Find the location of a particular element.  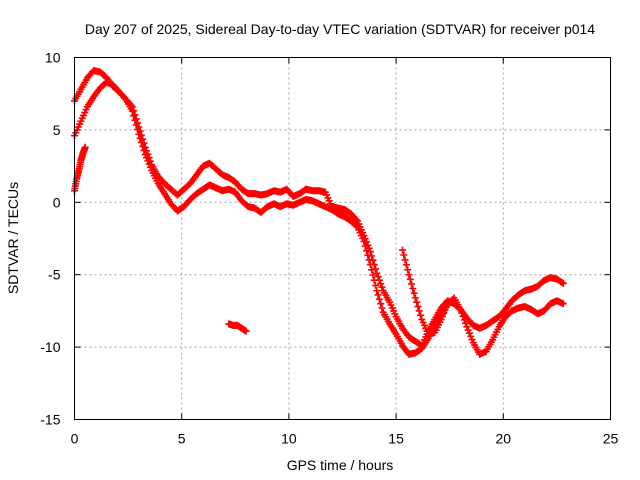

y-tick-label: -5 is located at coordinates (54, 275).